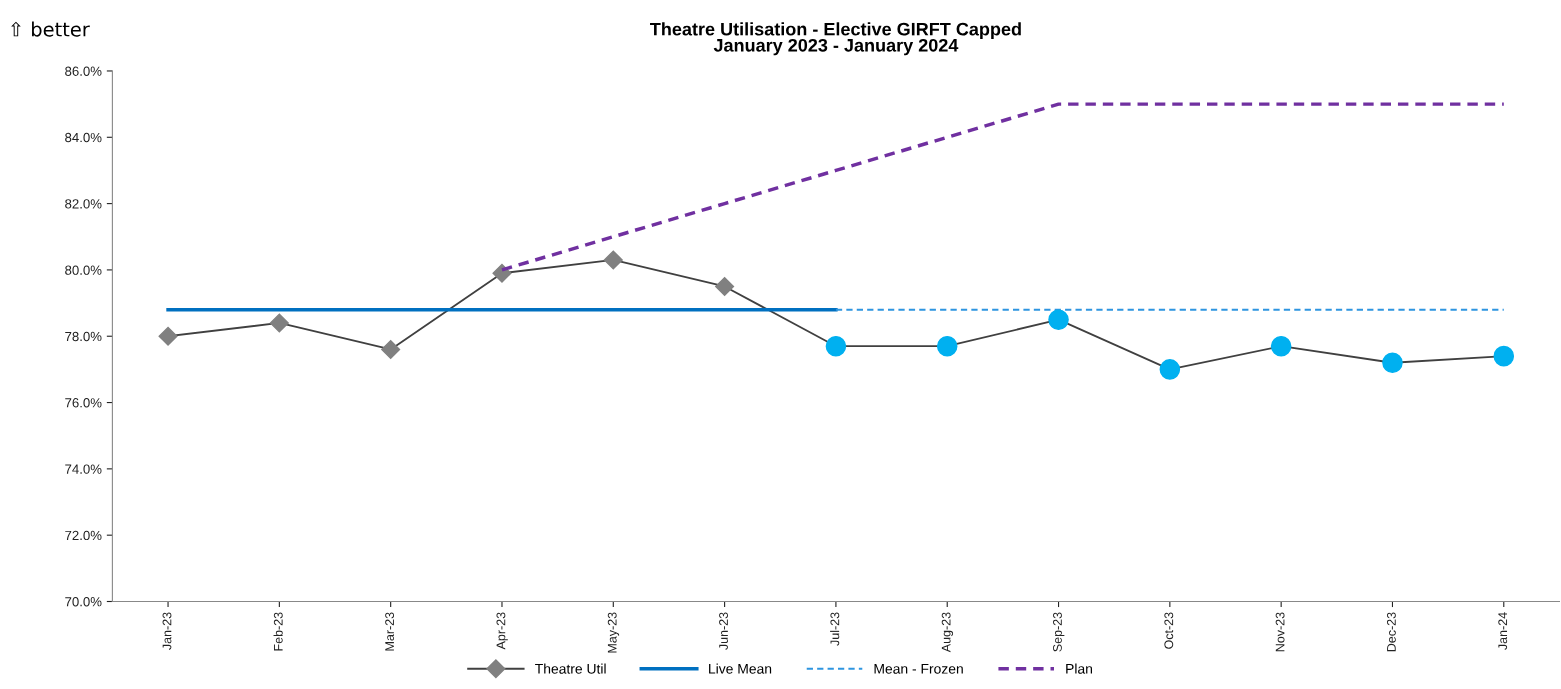 The height and width of the screenshot is (689, 1561). I want to click on legend-label: Mean - Frozen, so click(918, 669).